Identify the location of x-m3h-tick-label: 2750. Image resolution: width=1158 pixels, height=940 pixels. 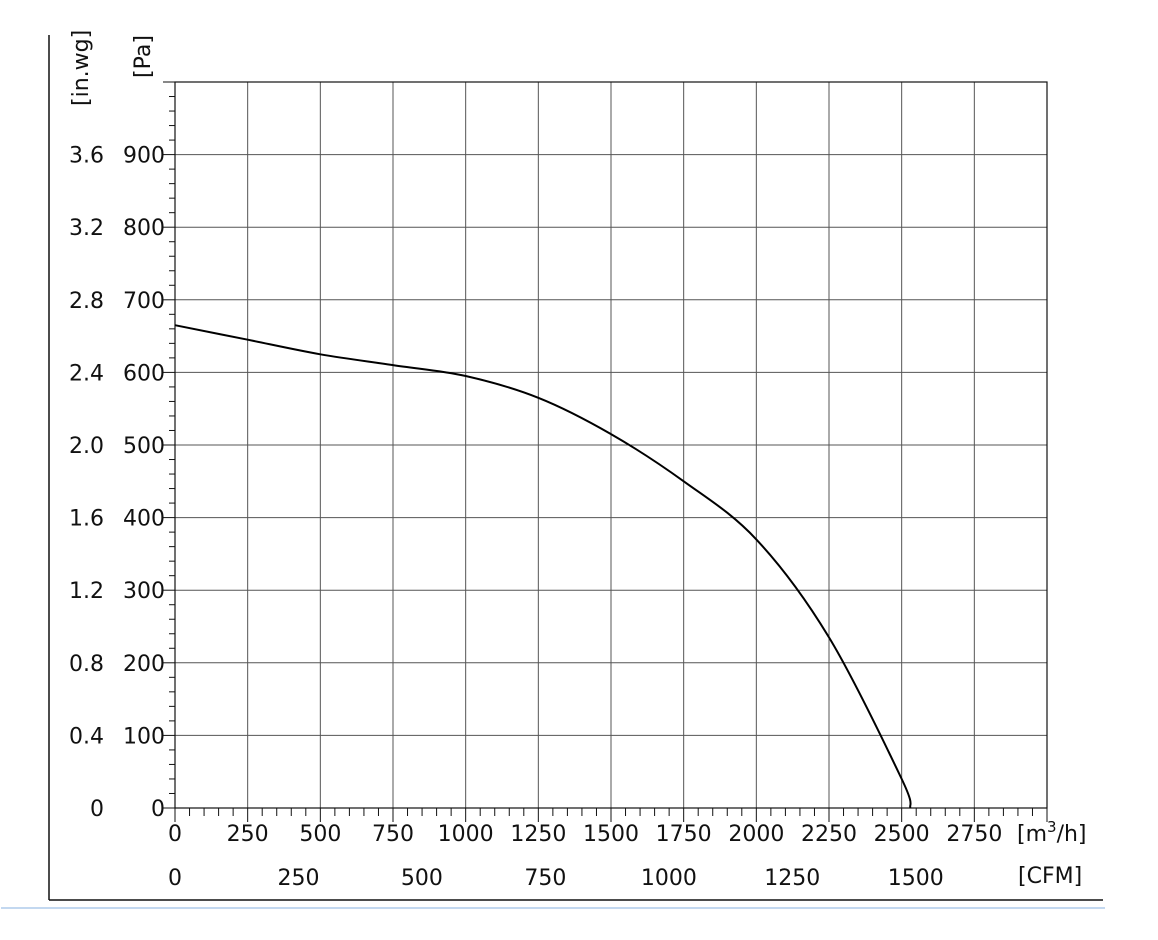
(974, 834).